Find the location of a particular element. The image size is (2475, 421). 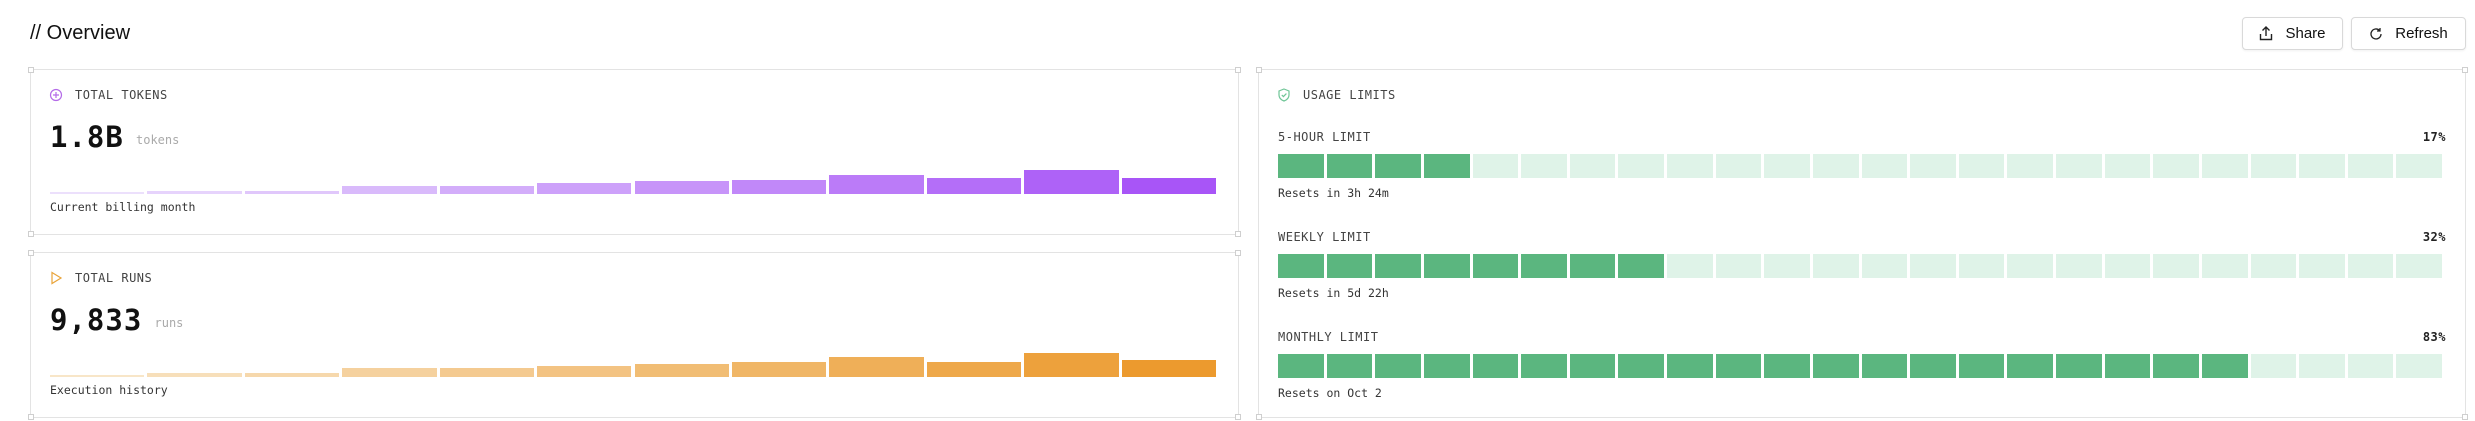

metric-unit: runs is located at coordinates (169, 323).